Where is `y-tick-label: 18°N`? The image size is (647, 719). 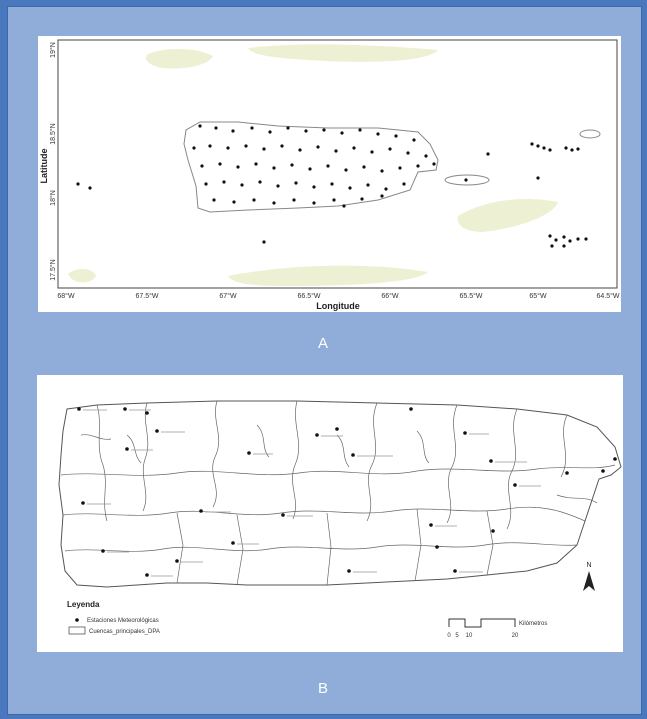
y-tick-label: 18°N is located at coordinates (53, 198).